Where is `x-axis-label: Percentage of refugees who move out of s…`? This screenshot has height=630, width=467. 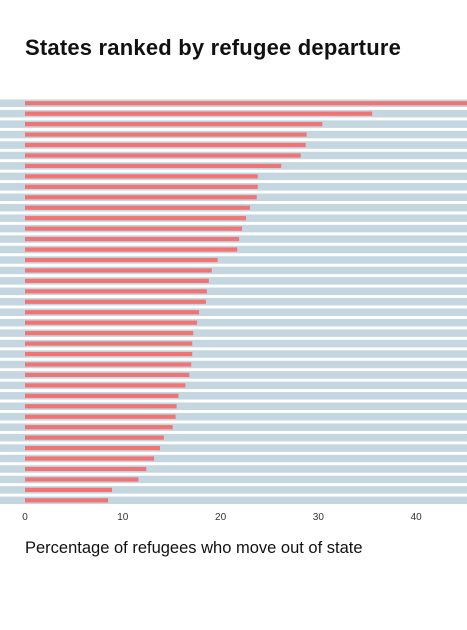
x-axis-label: Percentage of refugees who move out of s… is located at coordinates (194, 548).